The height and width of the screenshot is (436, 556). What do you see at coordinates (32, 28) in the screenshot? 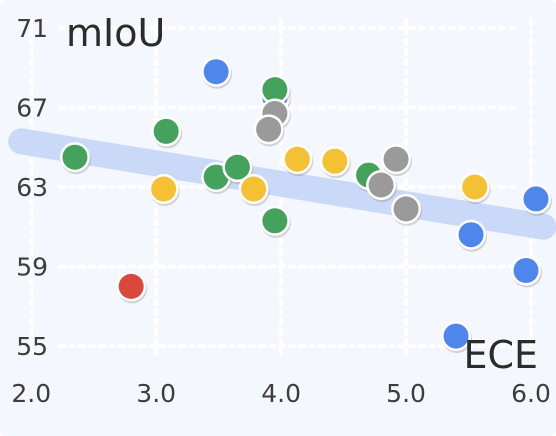
I see `y-tick-label-4: 71` at bounding box center [32, 28].